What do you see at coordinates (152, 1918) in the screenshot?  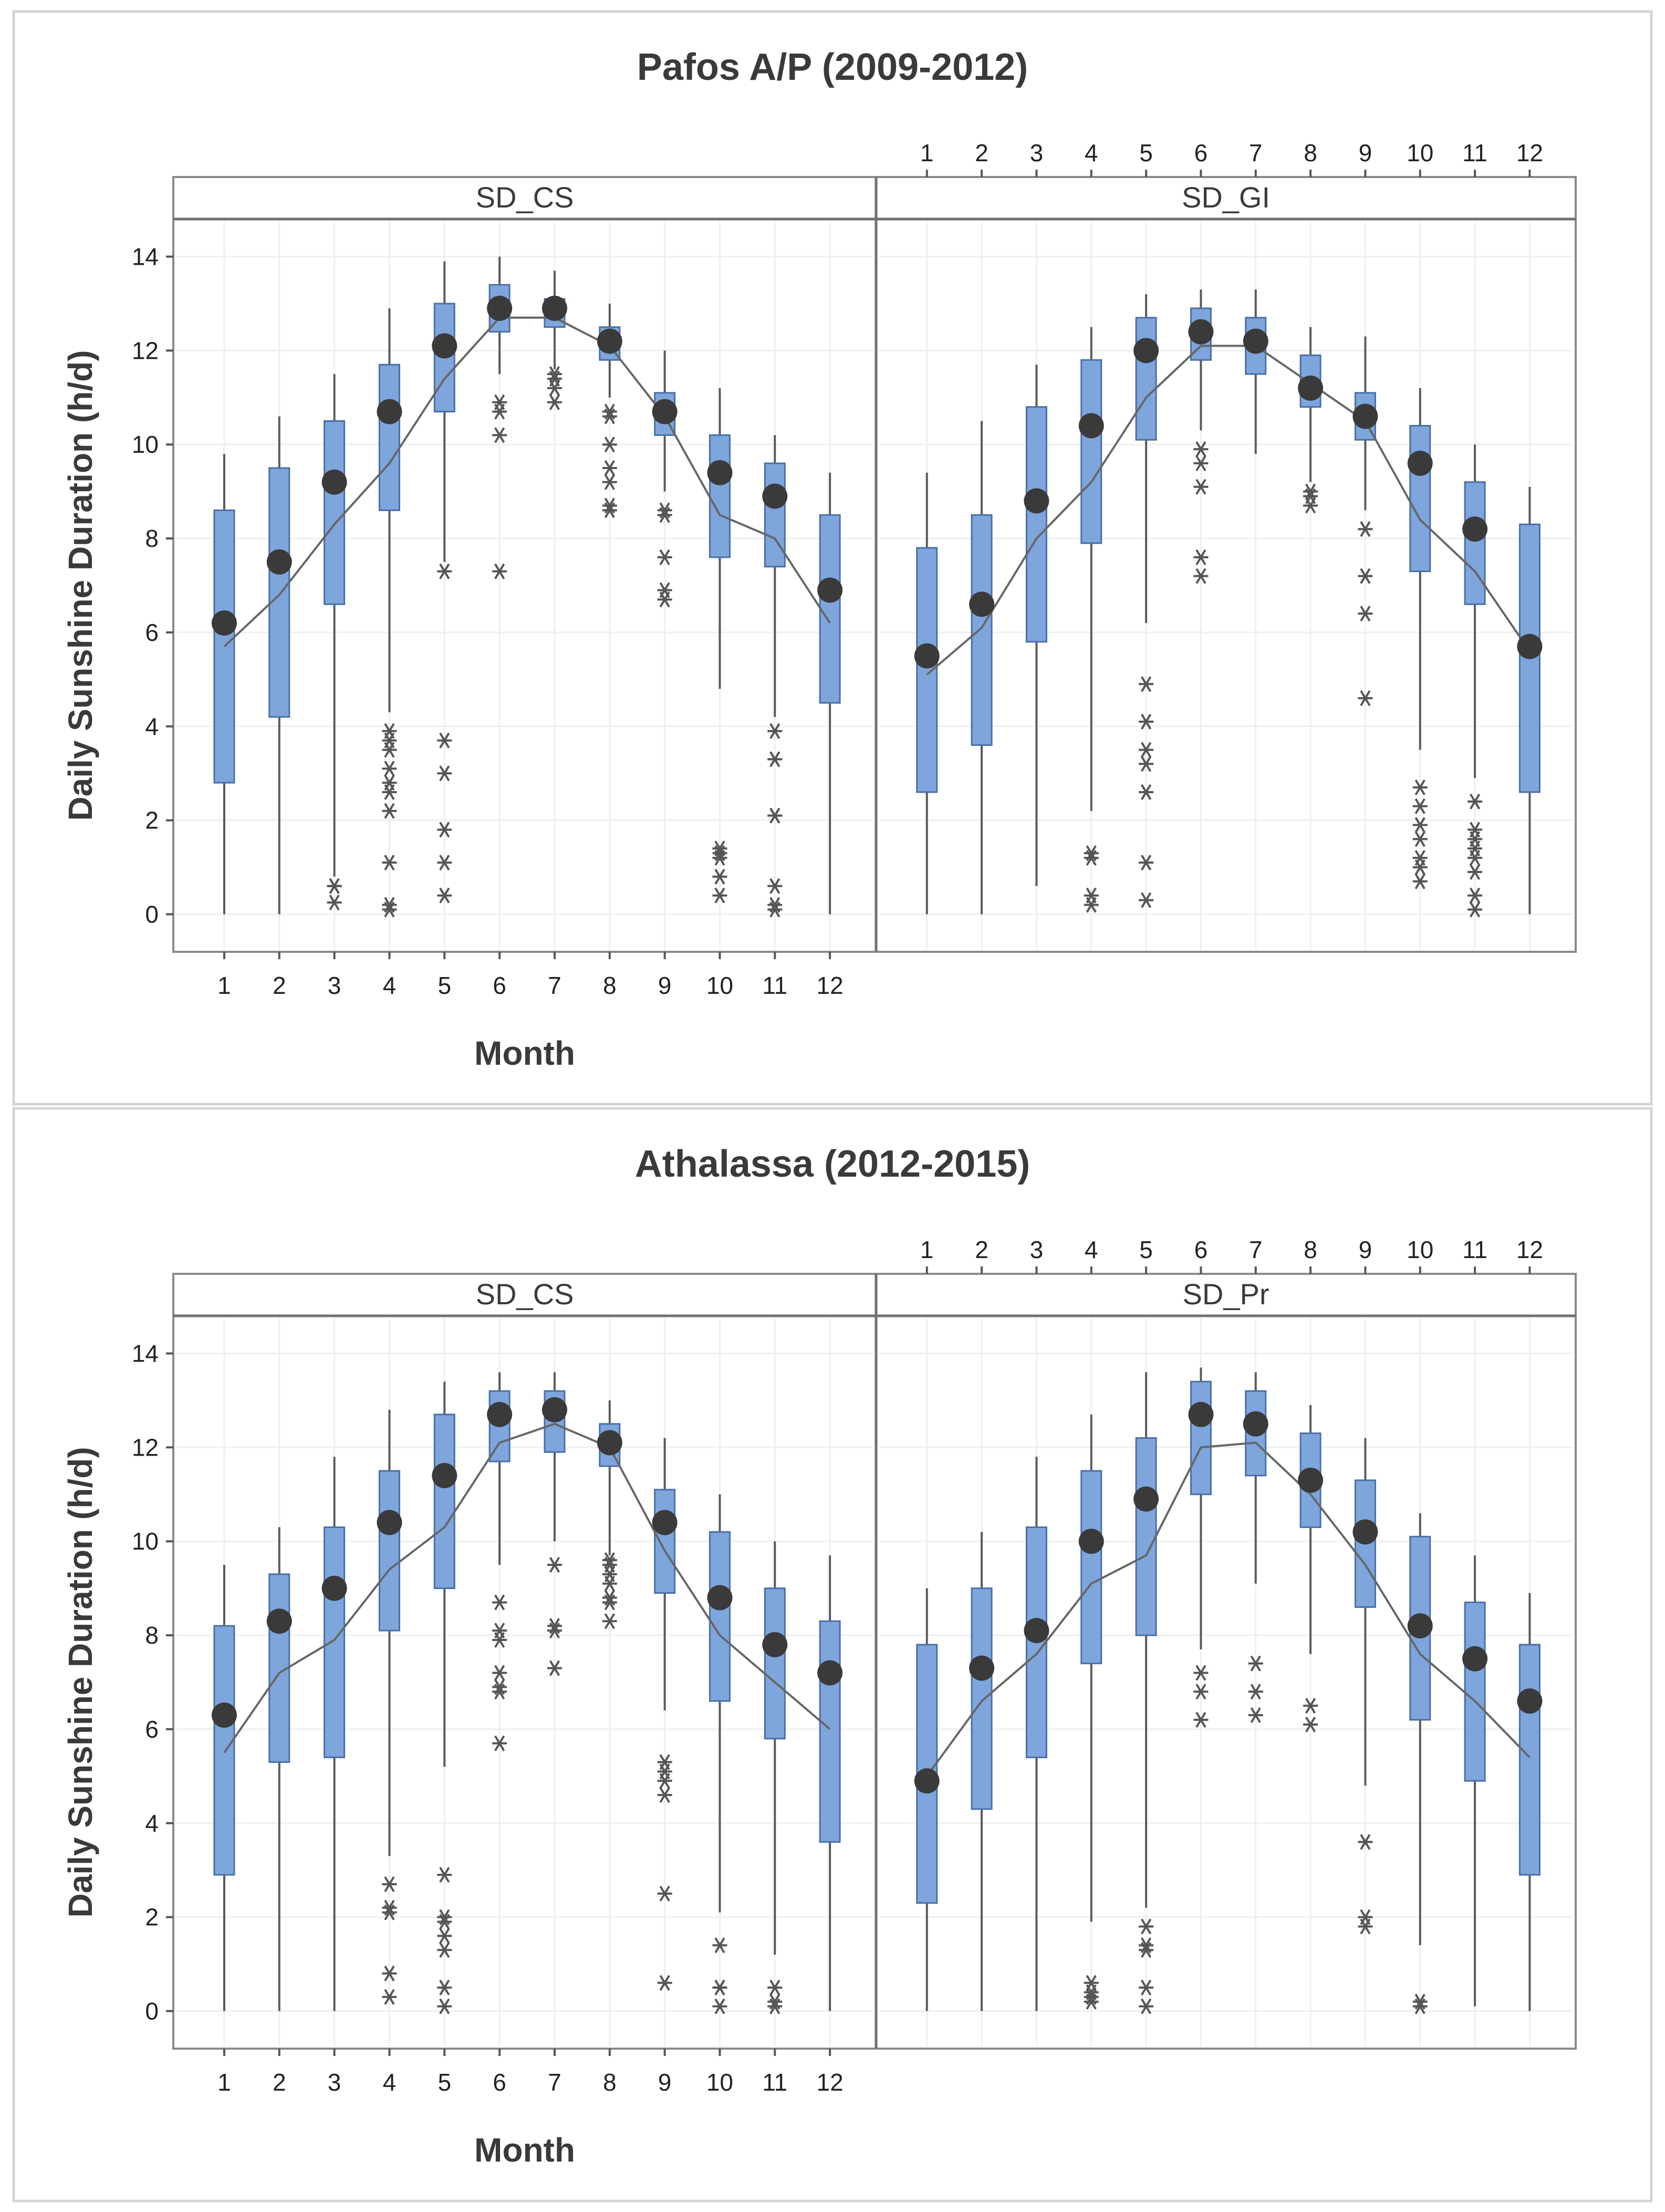 I see `y-tick-label: 2` at bounding box center [152, 1918].